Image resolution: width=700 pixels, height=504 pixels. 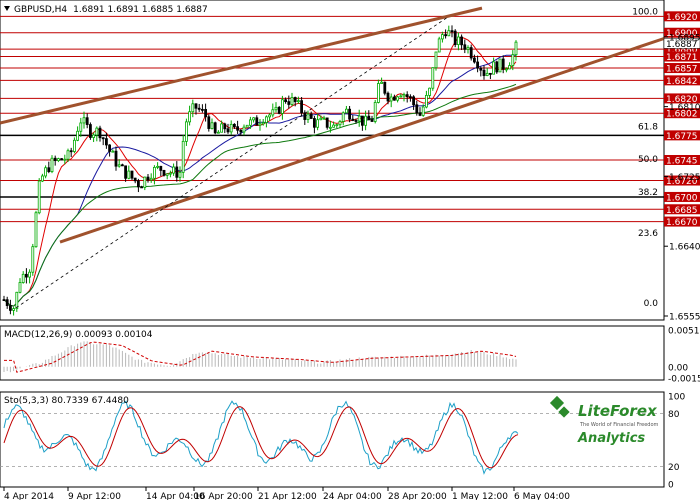 What do you see at coordinates (684, 38) in the screenshot?
I see `y-tick-label: 1.6895` at bounding box center [684, 38].